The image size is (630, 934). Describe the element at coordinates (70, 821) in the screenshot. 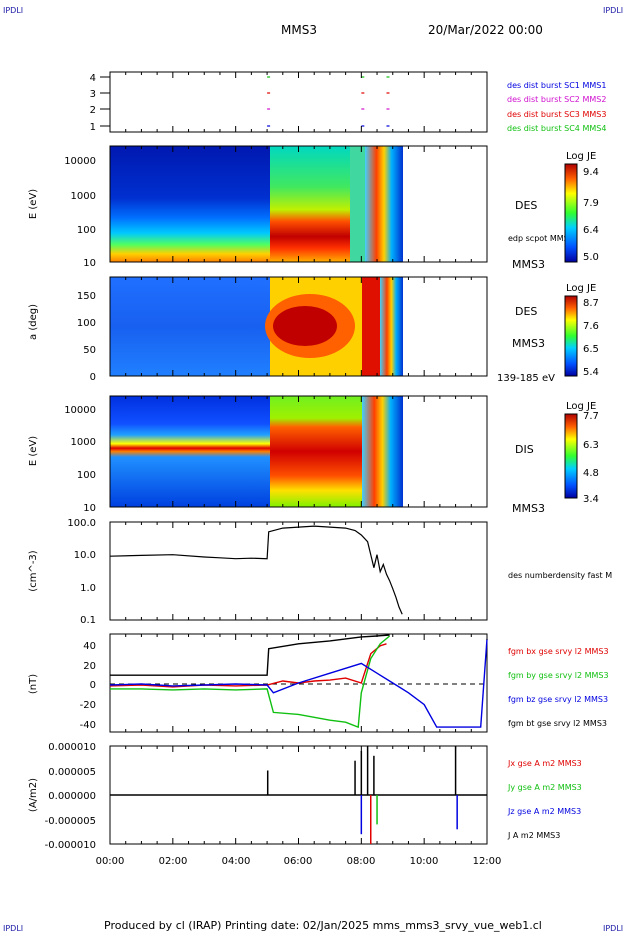

I see `current-ytick-4: -0.000005` at that location.